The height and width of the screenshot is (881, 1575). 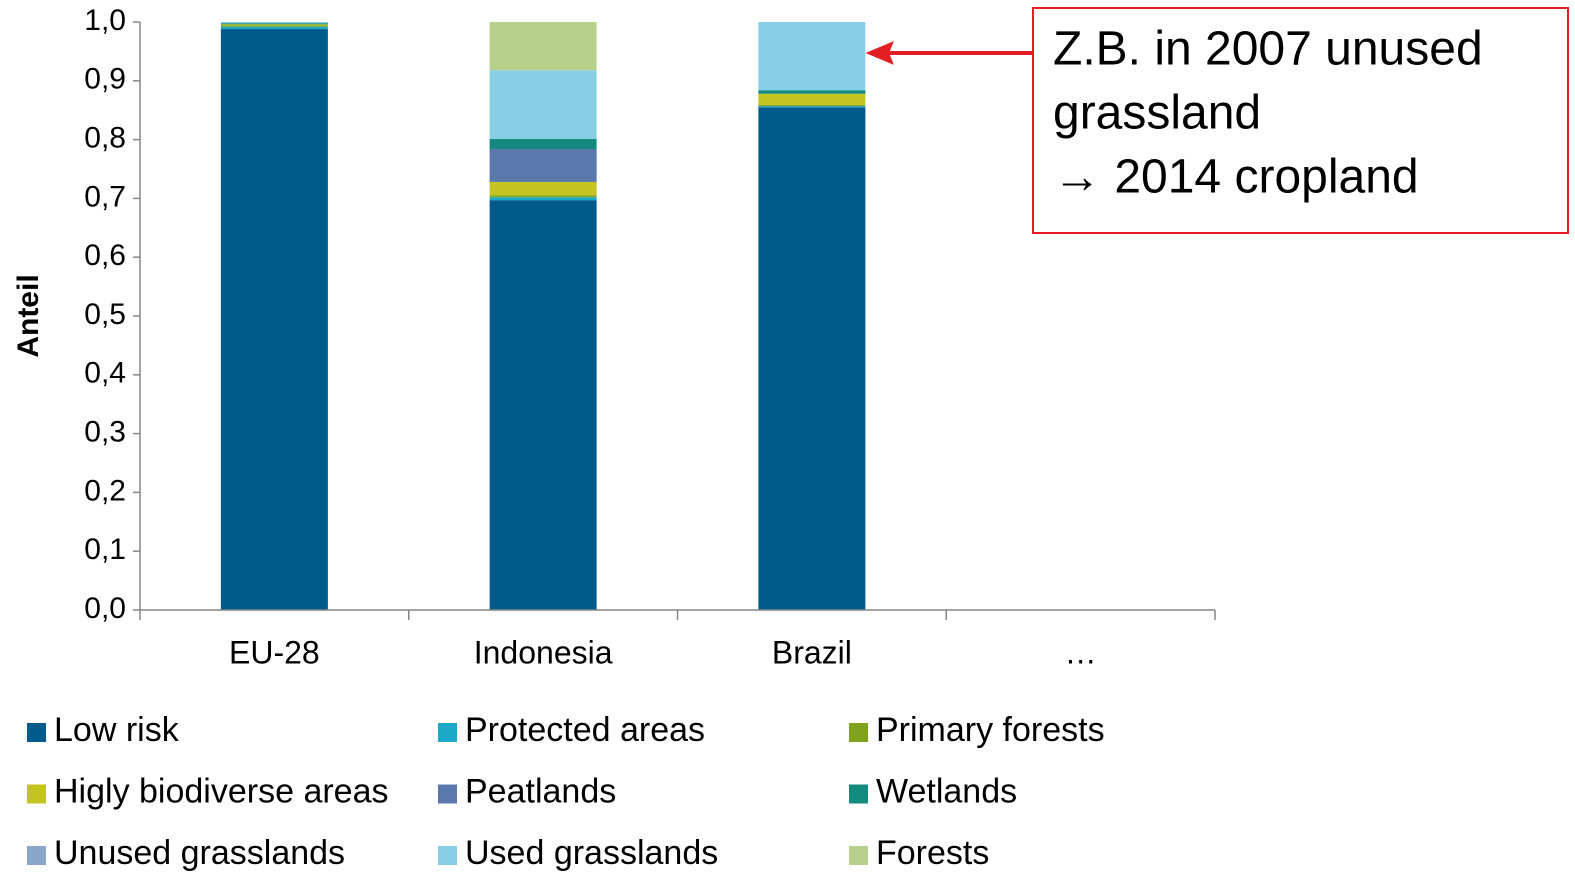 I want to click on y-axis-label: Anteil, so click(x=28, y=315).